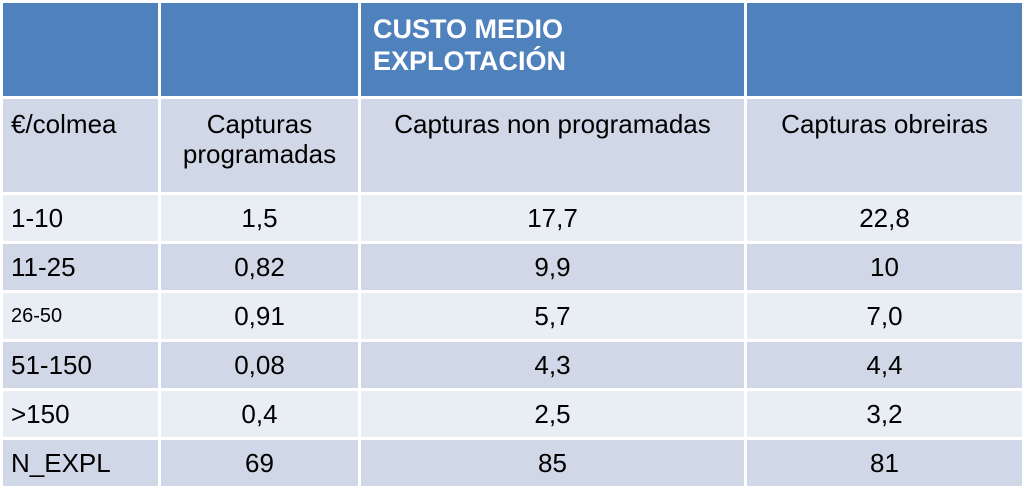 Image resolution: width=1024 pixels, height=489 pixels. I want to click on table-cell: 9,9, so click(552, 267).